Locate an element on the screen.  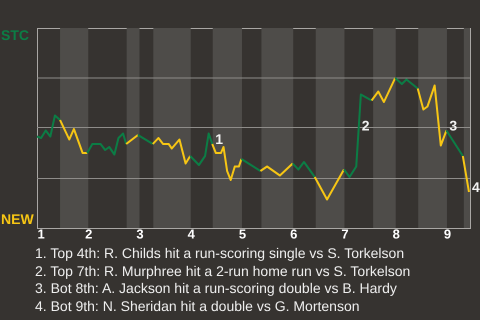
x-tick-label: 6 is located at coordinates (294, 234).